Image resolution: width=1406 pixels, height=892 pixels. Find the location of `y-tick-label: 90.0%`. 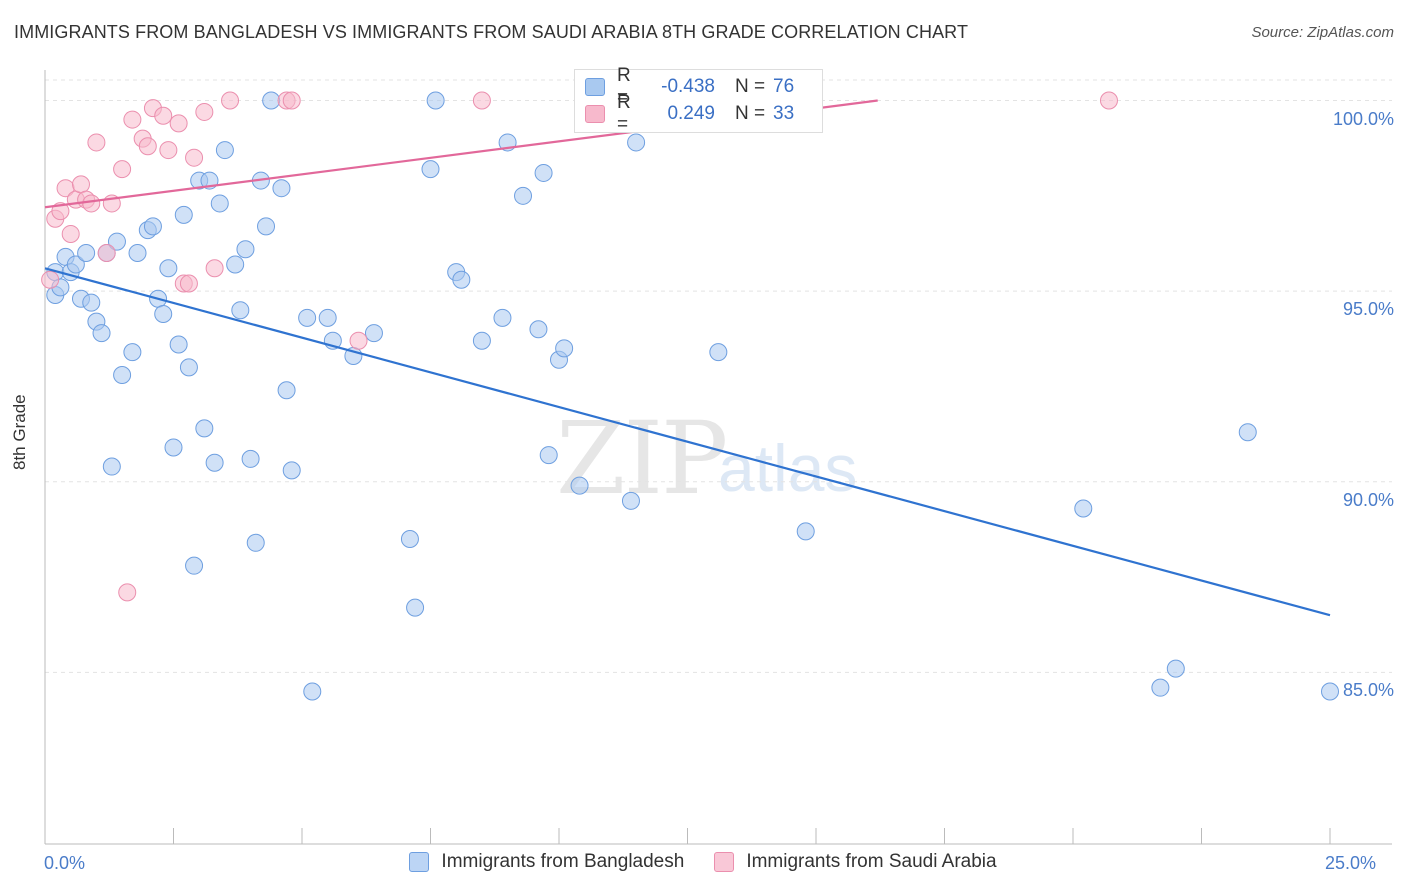

y-tick-label: 90.0% is located at coordinates (1368, 499).